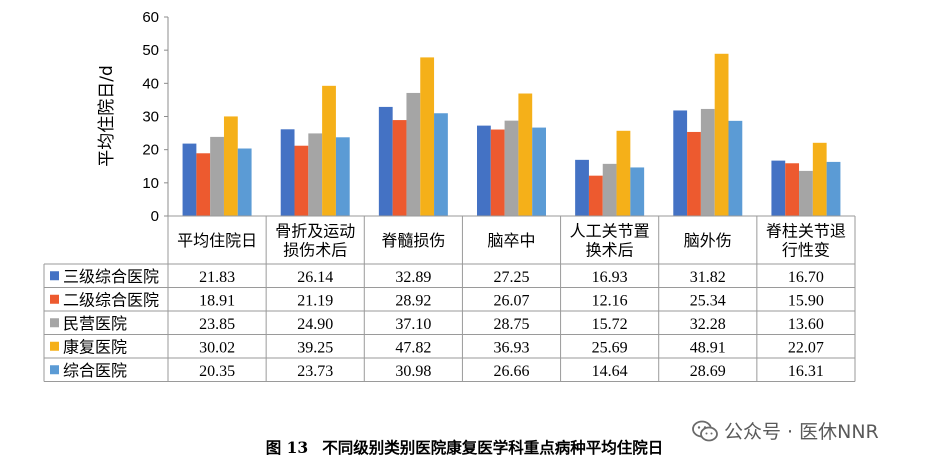 This screenshot has width=929, height=467. What do you see at coordinates (806, 371) in the screenshot?
I see `data-label-5-7: 16.31` at bounding box center [806, 371].